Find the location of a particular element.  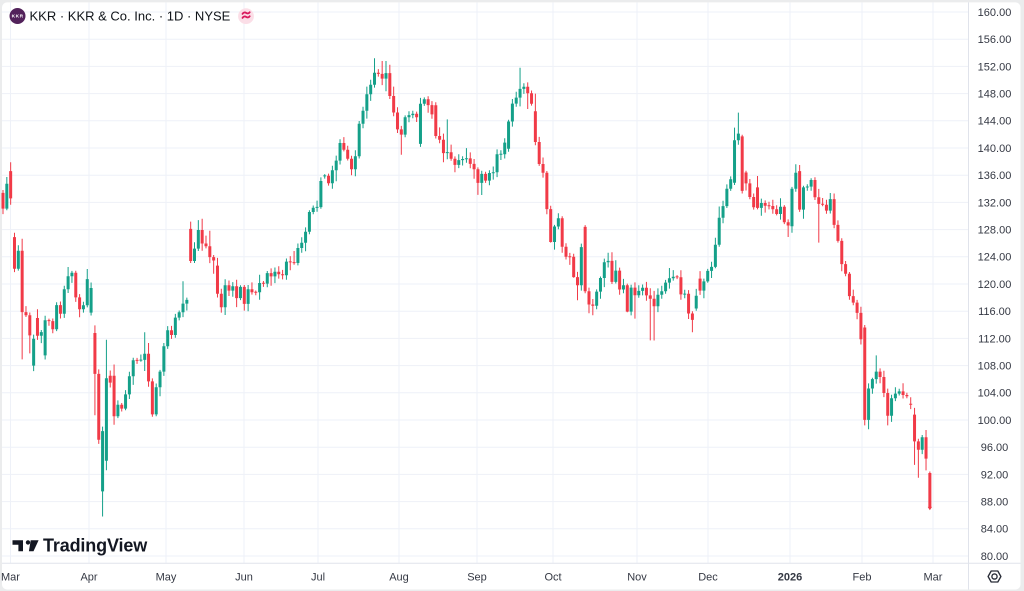

svg-text: 108.00 is located at coordinates (995, 367).